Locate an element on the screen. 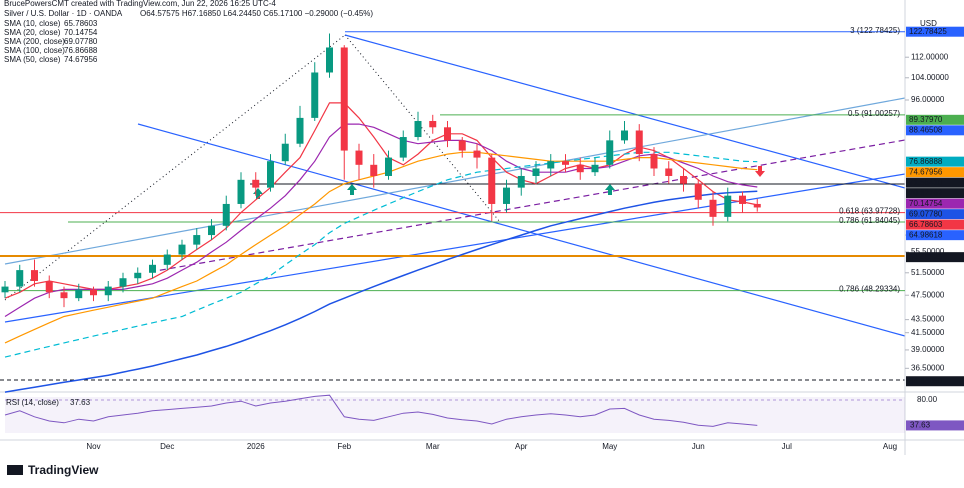 This screenshot has width=964, height=488. legend-value: 69.07780 is located at coordinates (81, 41).